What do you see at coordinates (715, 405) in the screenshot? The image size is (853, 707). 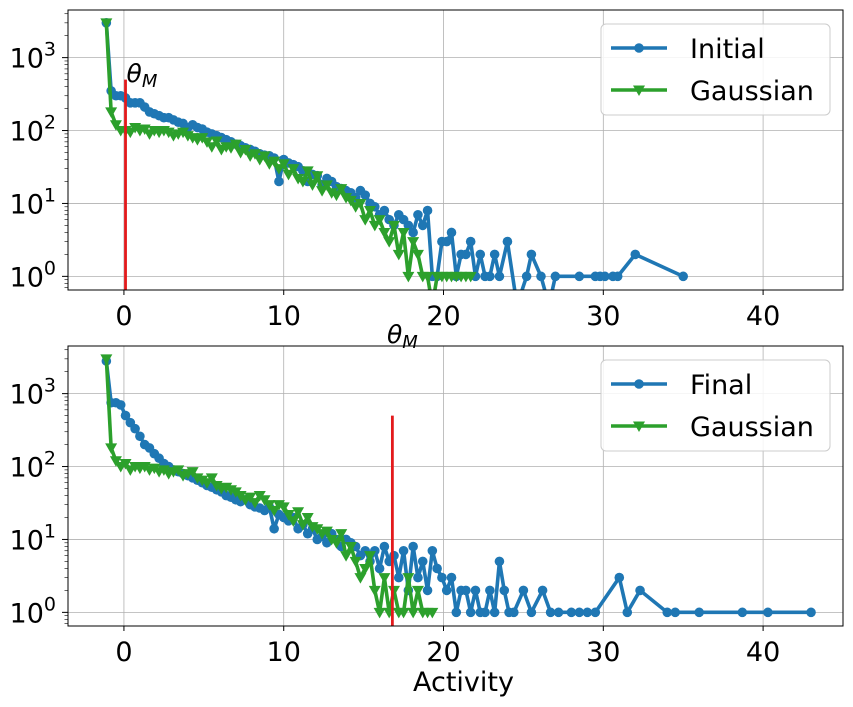 I see `legend: Final Gaussian` at bounding box center [715, 405].